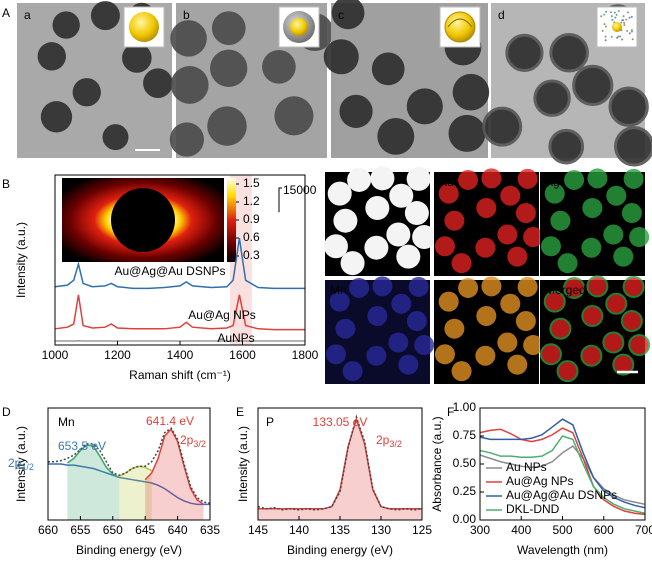  What do you see at coordinates (450, 412) in the screenshot?
I see `panel-label: F` at bounding box center [450, 412].